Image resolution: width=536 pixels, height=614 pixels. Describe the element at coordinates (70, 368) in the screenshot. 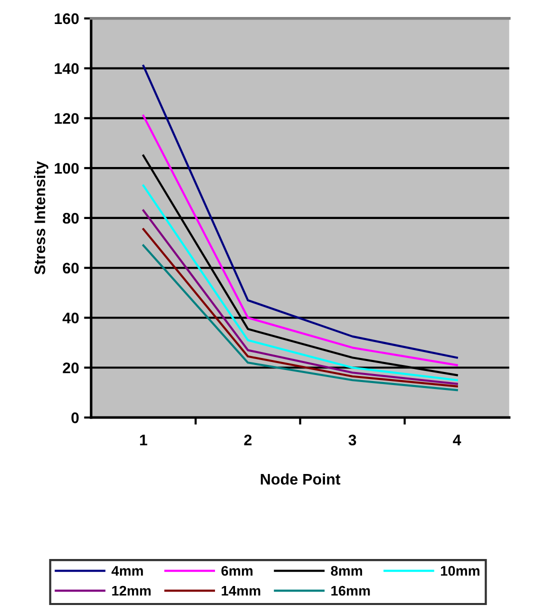

I see `y-tick-label: 20` at that location.